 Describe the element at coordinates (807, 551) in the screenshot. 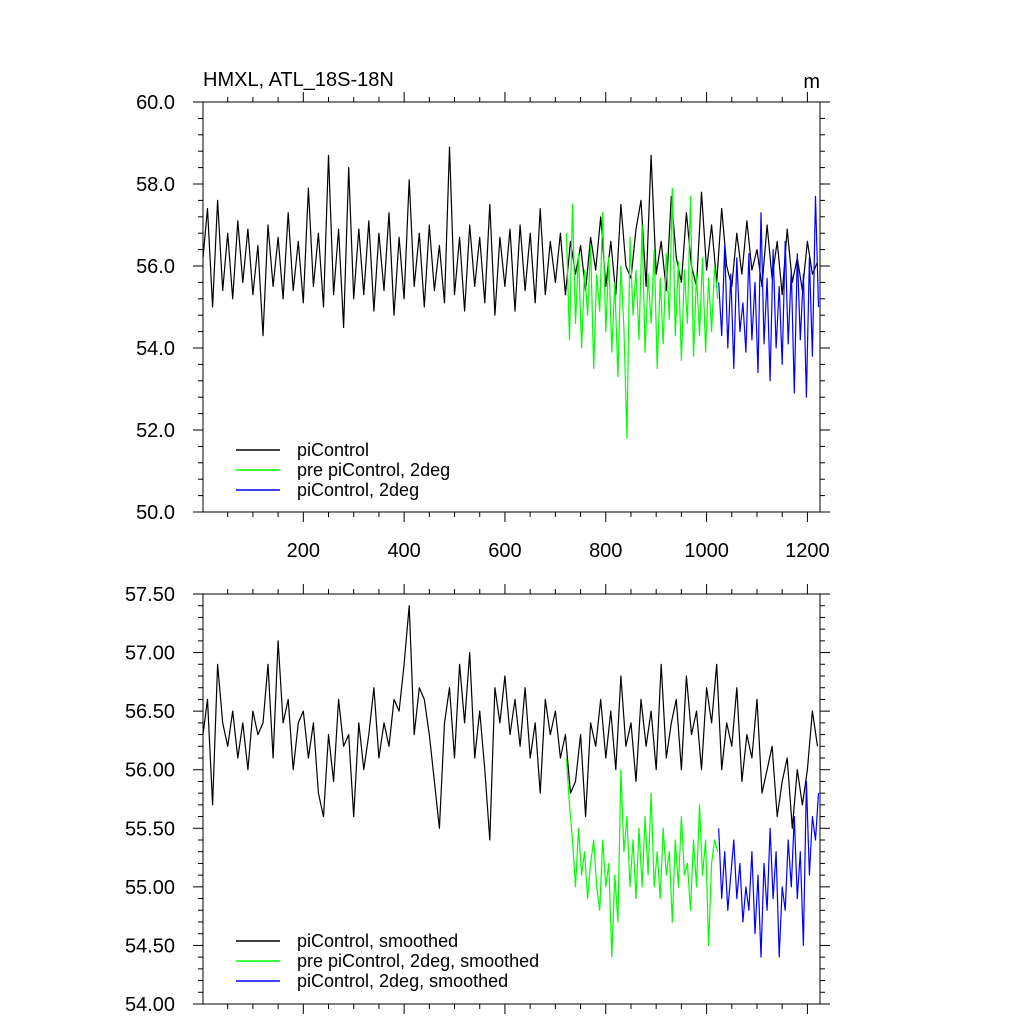

I see `x-tick-label: 1200` at that location.